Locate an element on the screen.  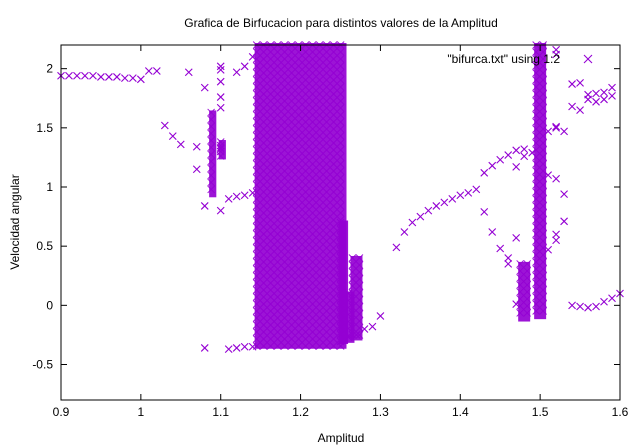
y-tick-label: 1 is located at coordinates (49, 187).